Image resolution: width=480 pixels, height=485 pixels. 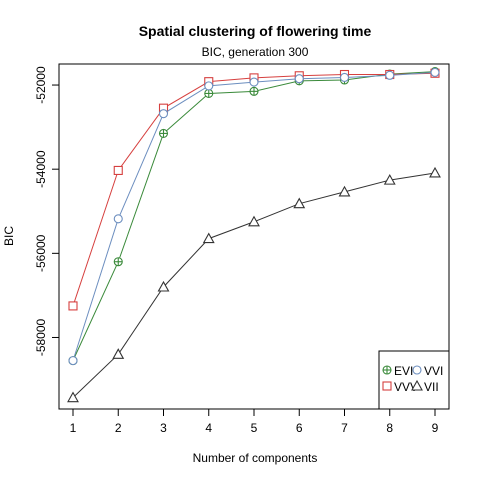 What do you see at coordinates (299, 428) in the screenshot?
I see `x-tick-label: 6` at bounding box center [299, 428].